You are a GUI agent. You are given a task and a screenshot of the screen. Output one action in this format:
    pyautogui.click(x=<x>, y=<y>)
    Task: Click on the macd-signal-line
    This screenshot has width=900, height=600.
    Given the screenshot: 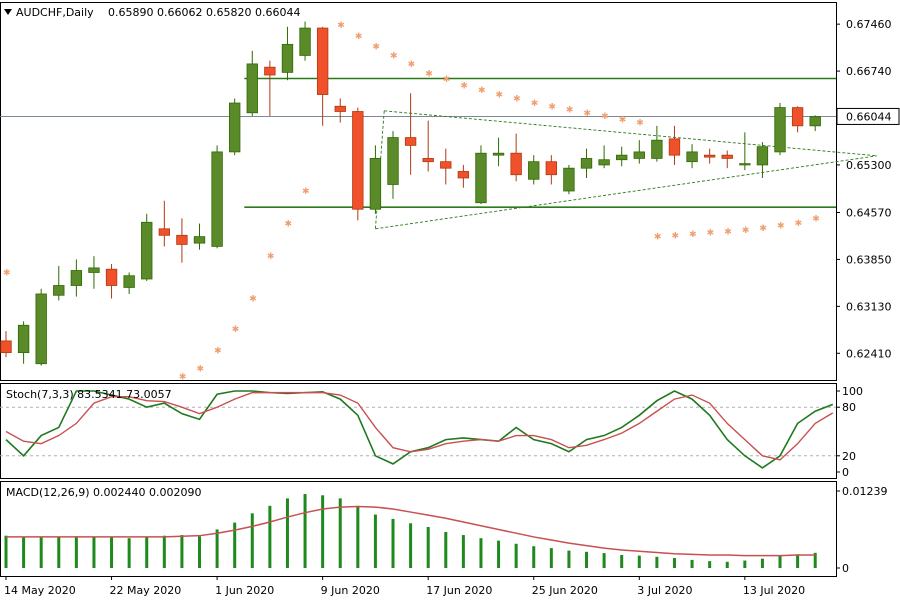 What is the action you would take?
    pyautogui.click(x=411, y=531)
    